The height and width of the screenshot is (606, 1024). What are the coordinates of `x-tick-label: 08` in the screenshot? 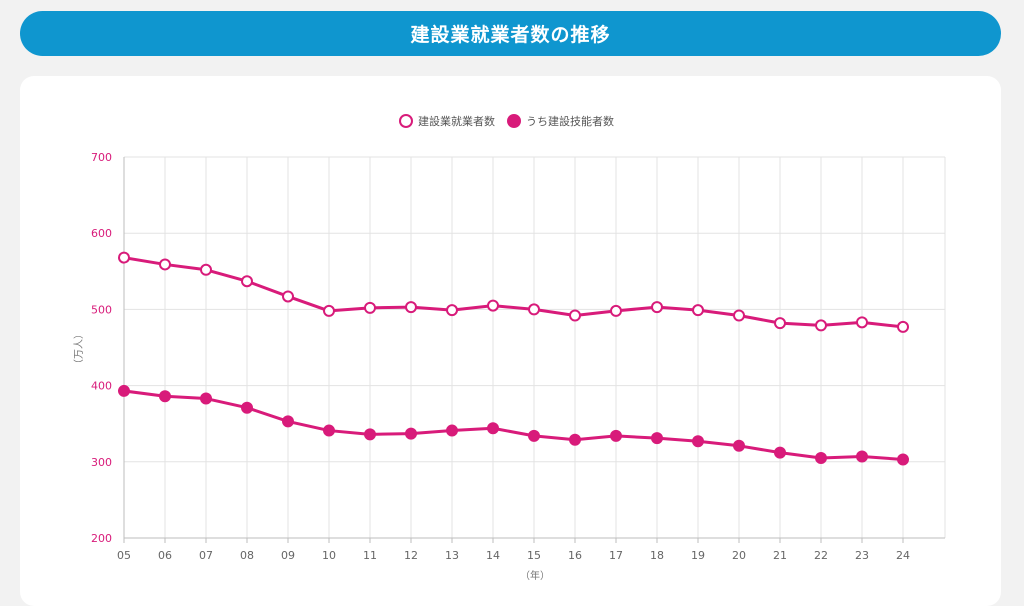 It's located at (247, 555).